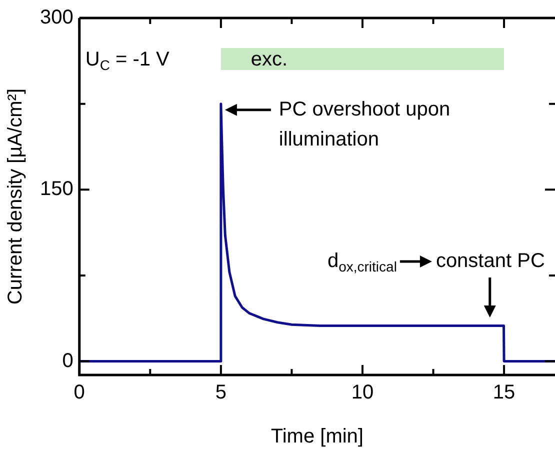 This screenshot has width=555, height=453. Describe the element at coordinates (15, 196) in the screenshot. I see `y-axis-title: Current density [µA/cm²]` at that location.